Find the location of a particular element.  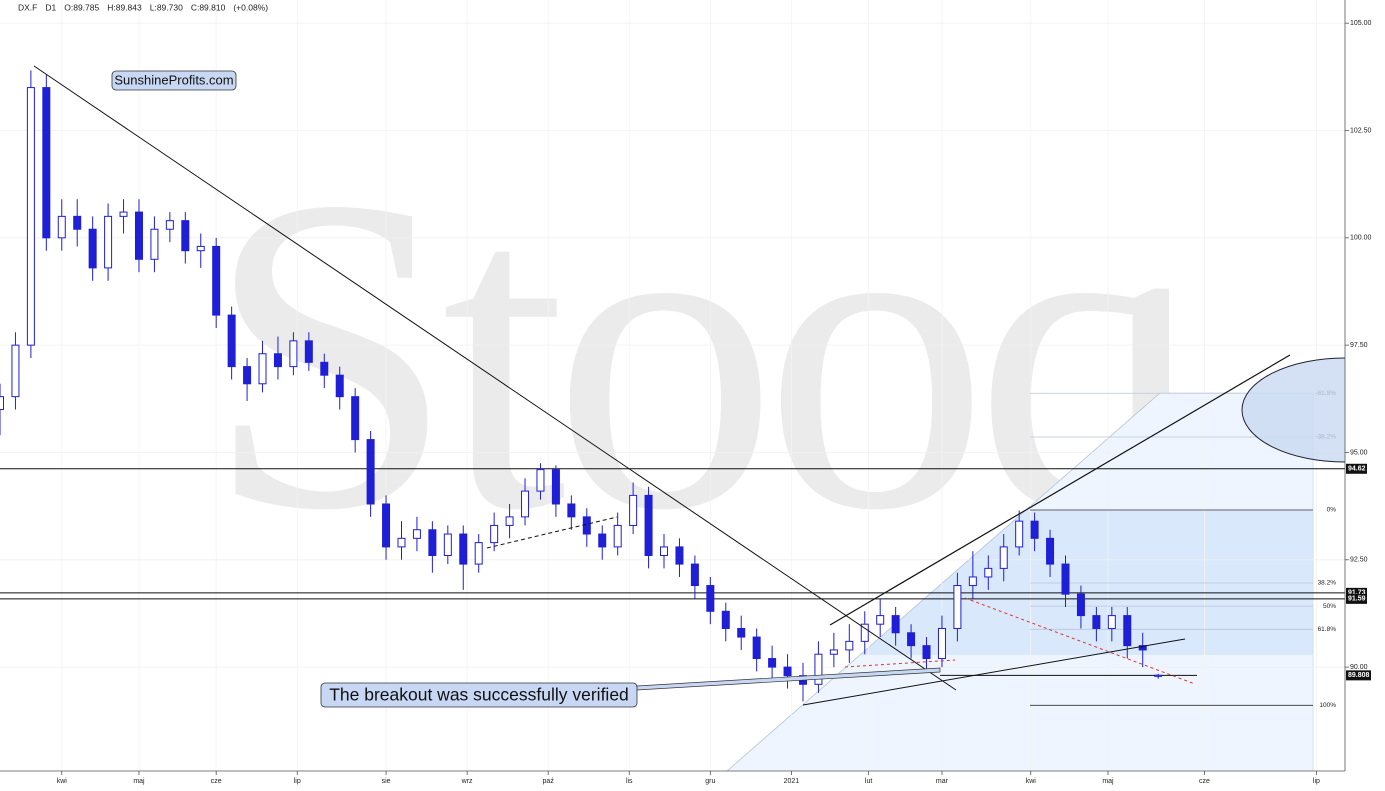

logo-box is located at coordinates (174, 80).